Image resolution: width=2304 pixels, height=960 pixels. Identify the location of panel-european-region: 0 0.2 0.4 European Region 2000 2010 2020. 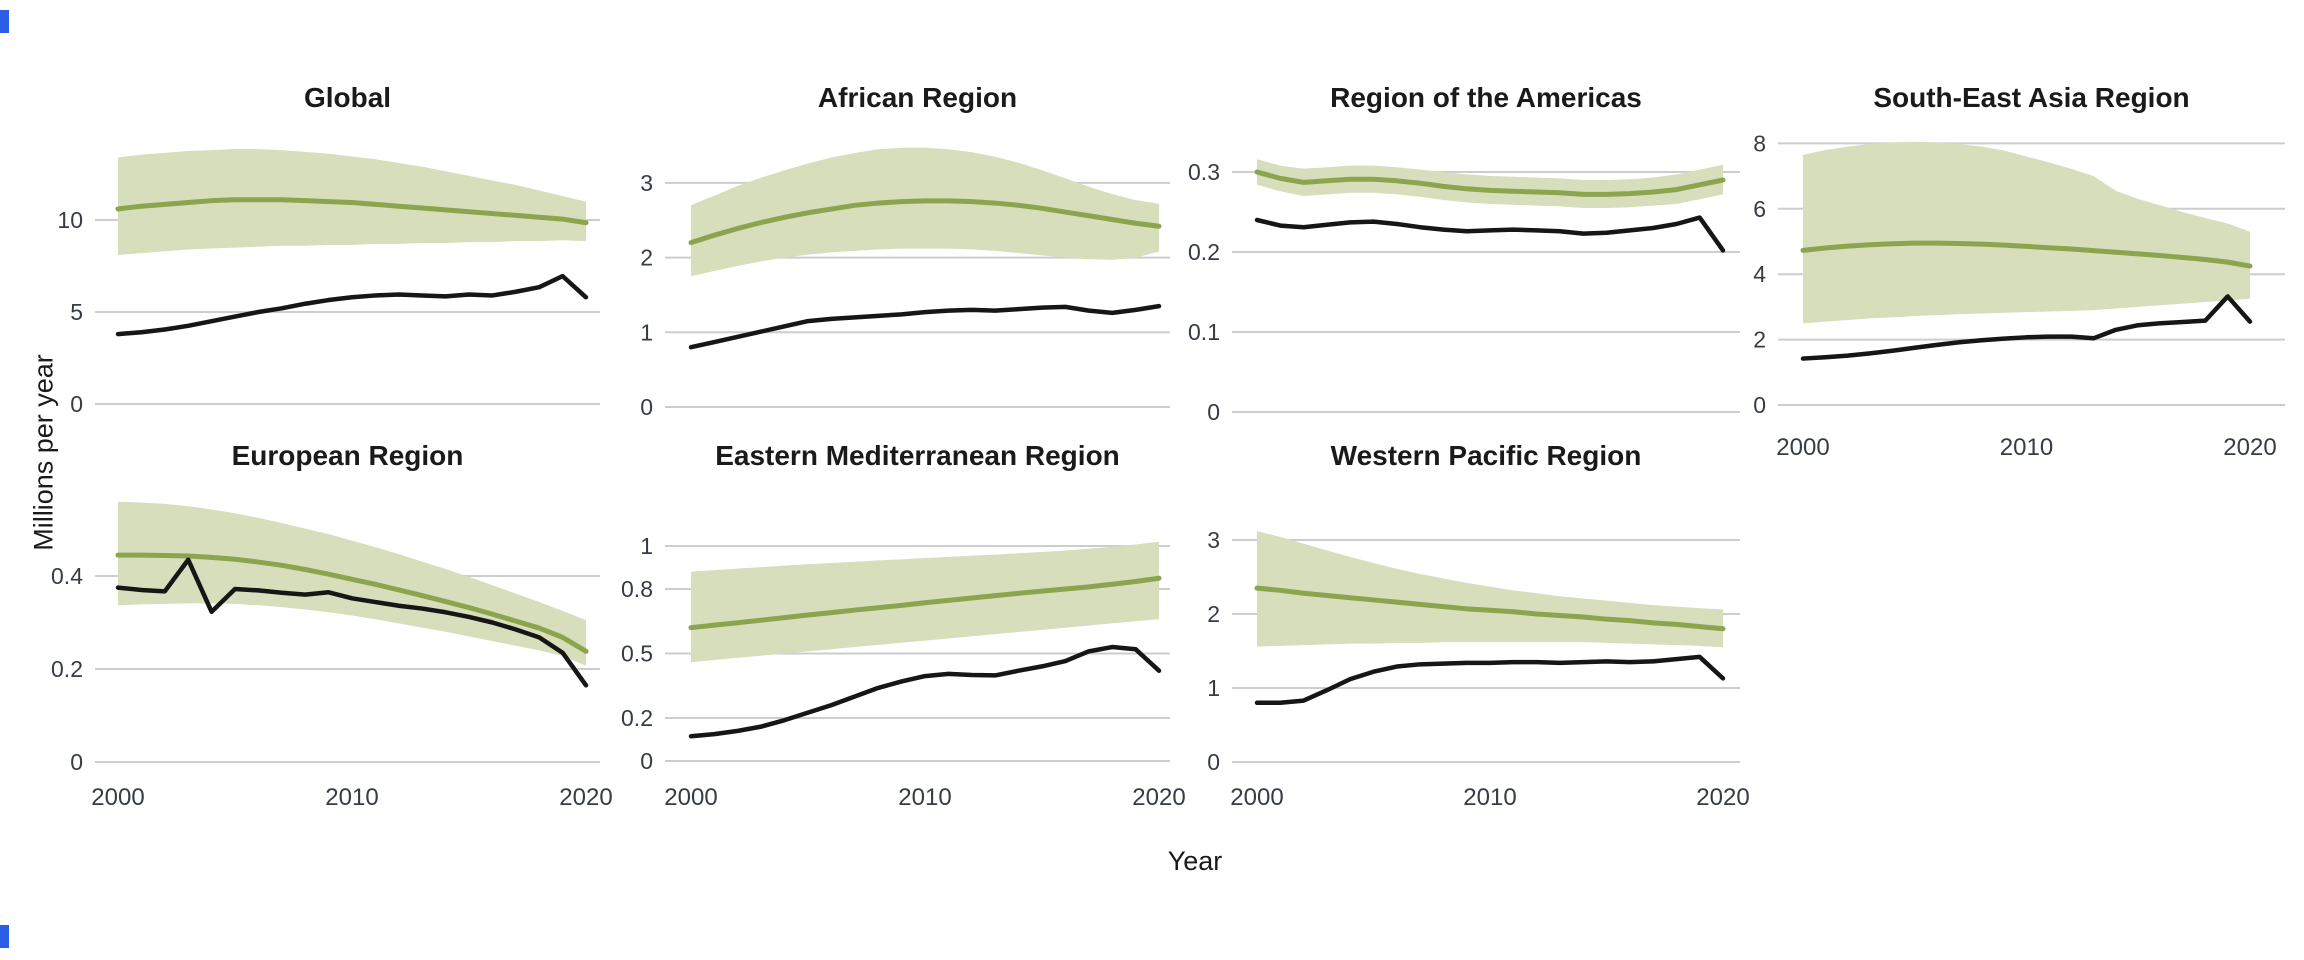
(332, 625).